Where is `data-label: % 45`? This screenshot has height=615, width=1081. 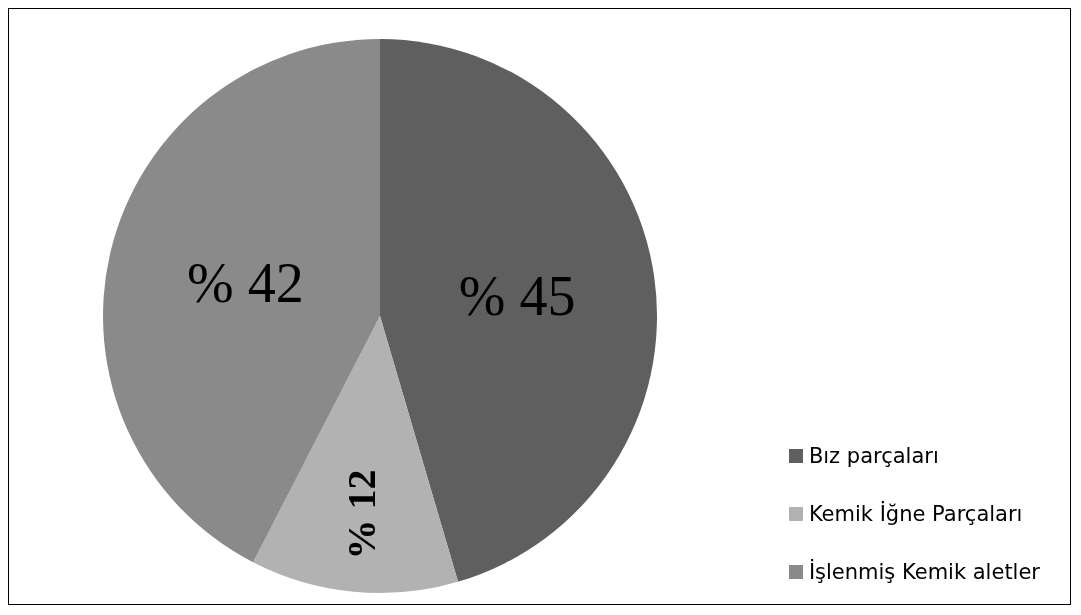
data-label: % 45 is located at coordinates (517, 296).